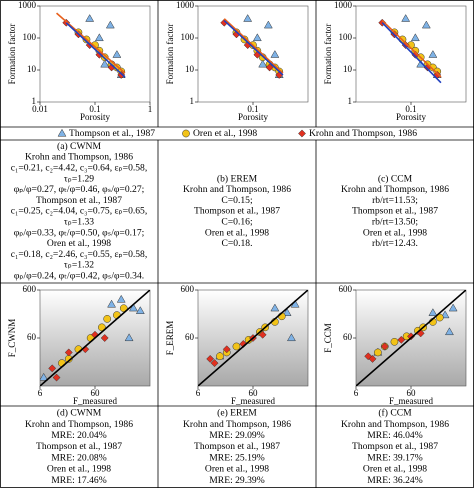 The width and height of the screenshot is (474, 488). What do you see at coordinates (79, 276) in the screenshot?
I see `caption-line: φₚ/φ=0.24, φₜ/φ=0.42, φₛ/φ=0.34.` at bounding box center [79, 276].